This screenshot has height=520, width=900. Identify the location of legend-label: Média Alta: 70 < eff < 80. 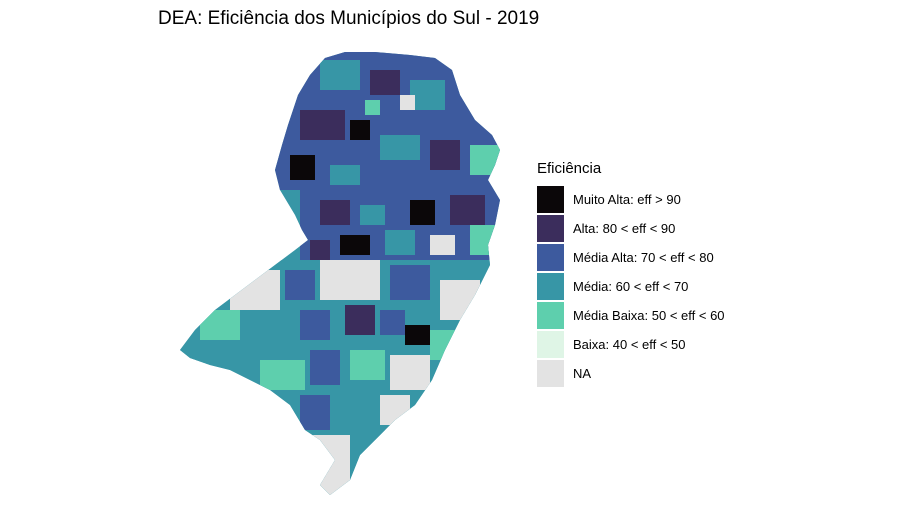
(643, 257).